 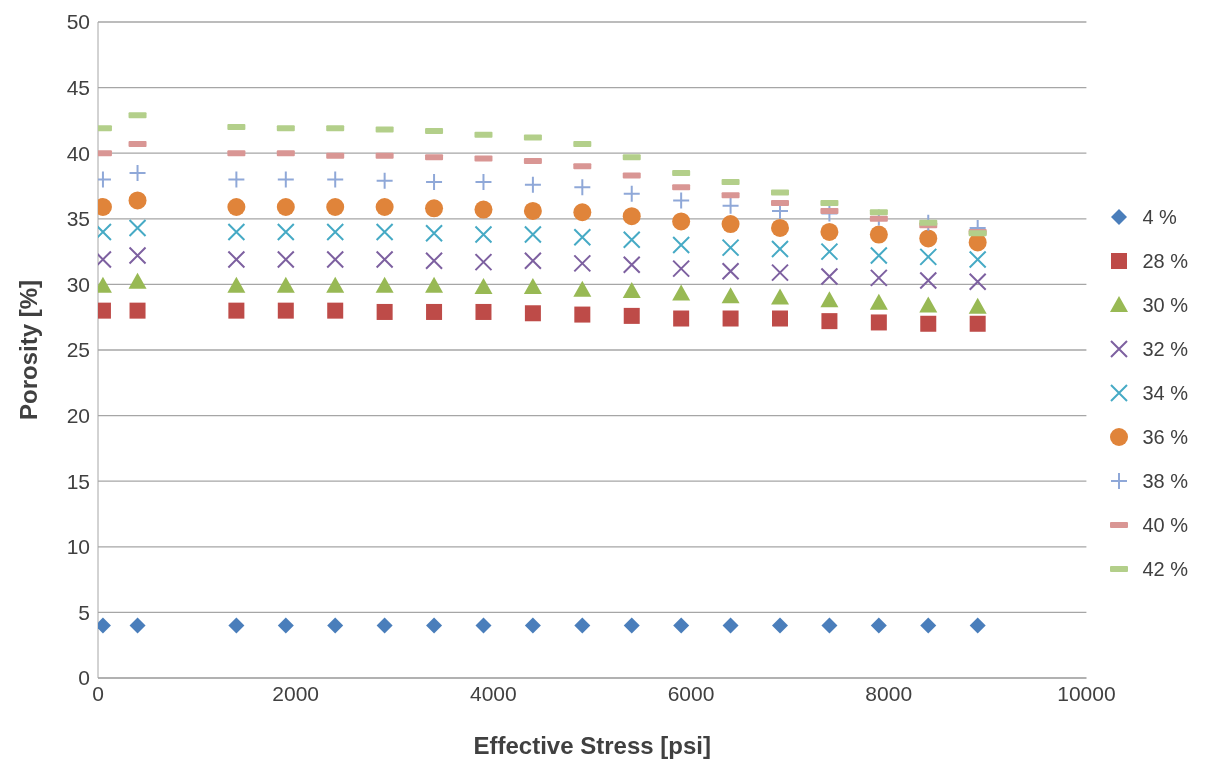 What do you see at coordinates (1165, 437) in the screenshot?
I see `legend-label: 36 %` at bounding box center [1165, 437].